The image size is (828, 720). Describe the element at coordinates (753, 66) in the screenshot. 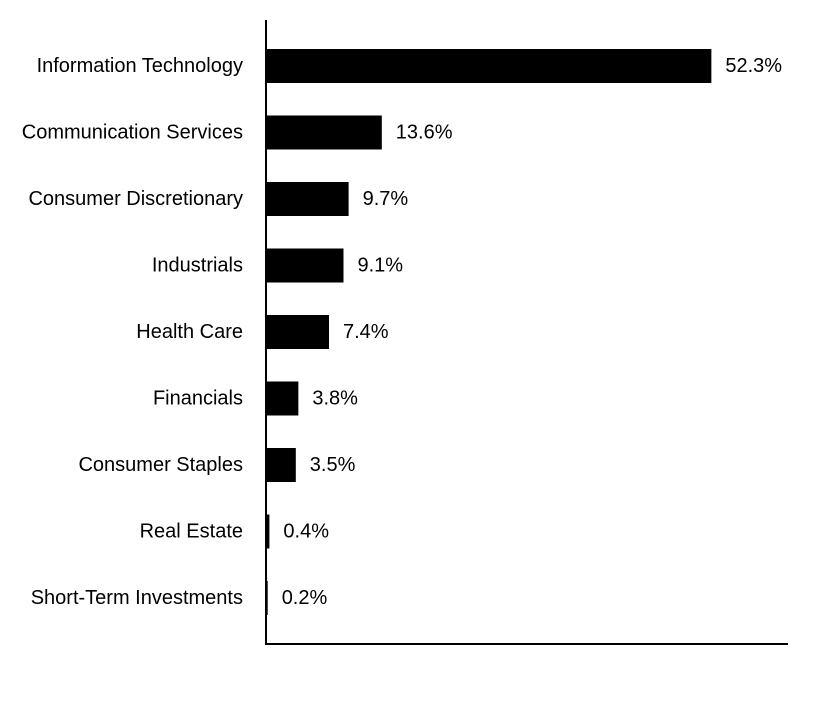

I see `value-label-information-technology: 52.3%` at that location.